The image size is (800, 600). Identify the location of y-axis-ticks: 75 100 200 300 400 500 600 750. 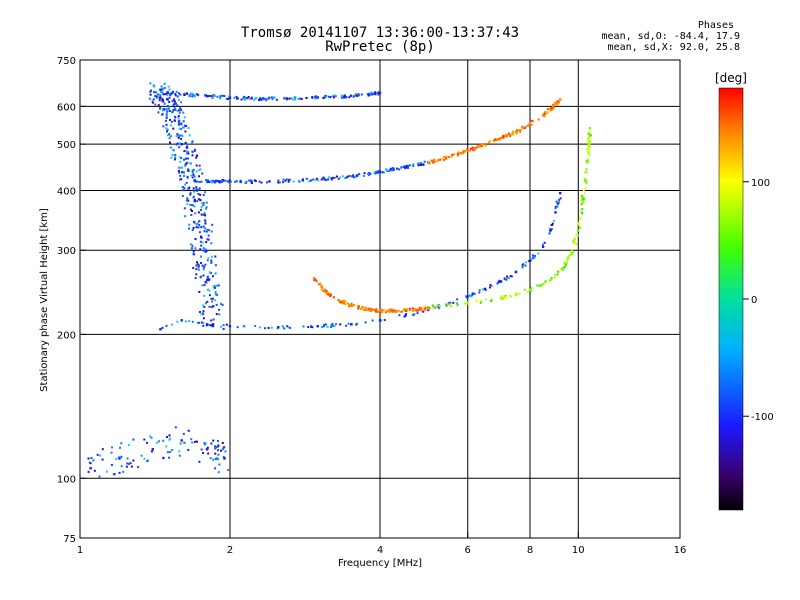
(71, 300).